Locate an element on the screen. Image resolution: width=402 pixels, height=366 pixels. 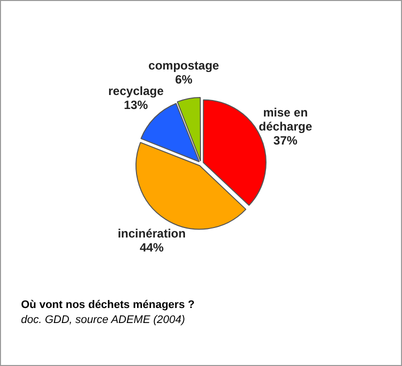
data-label: 6% is located at coordinates (184, 79).